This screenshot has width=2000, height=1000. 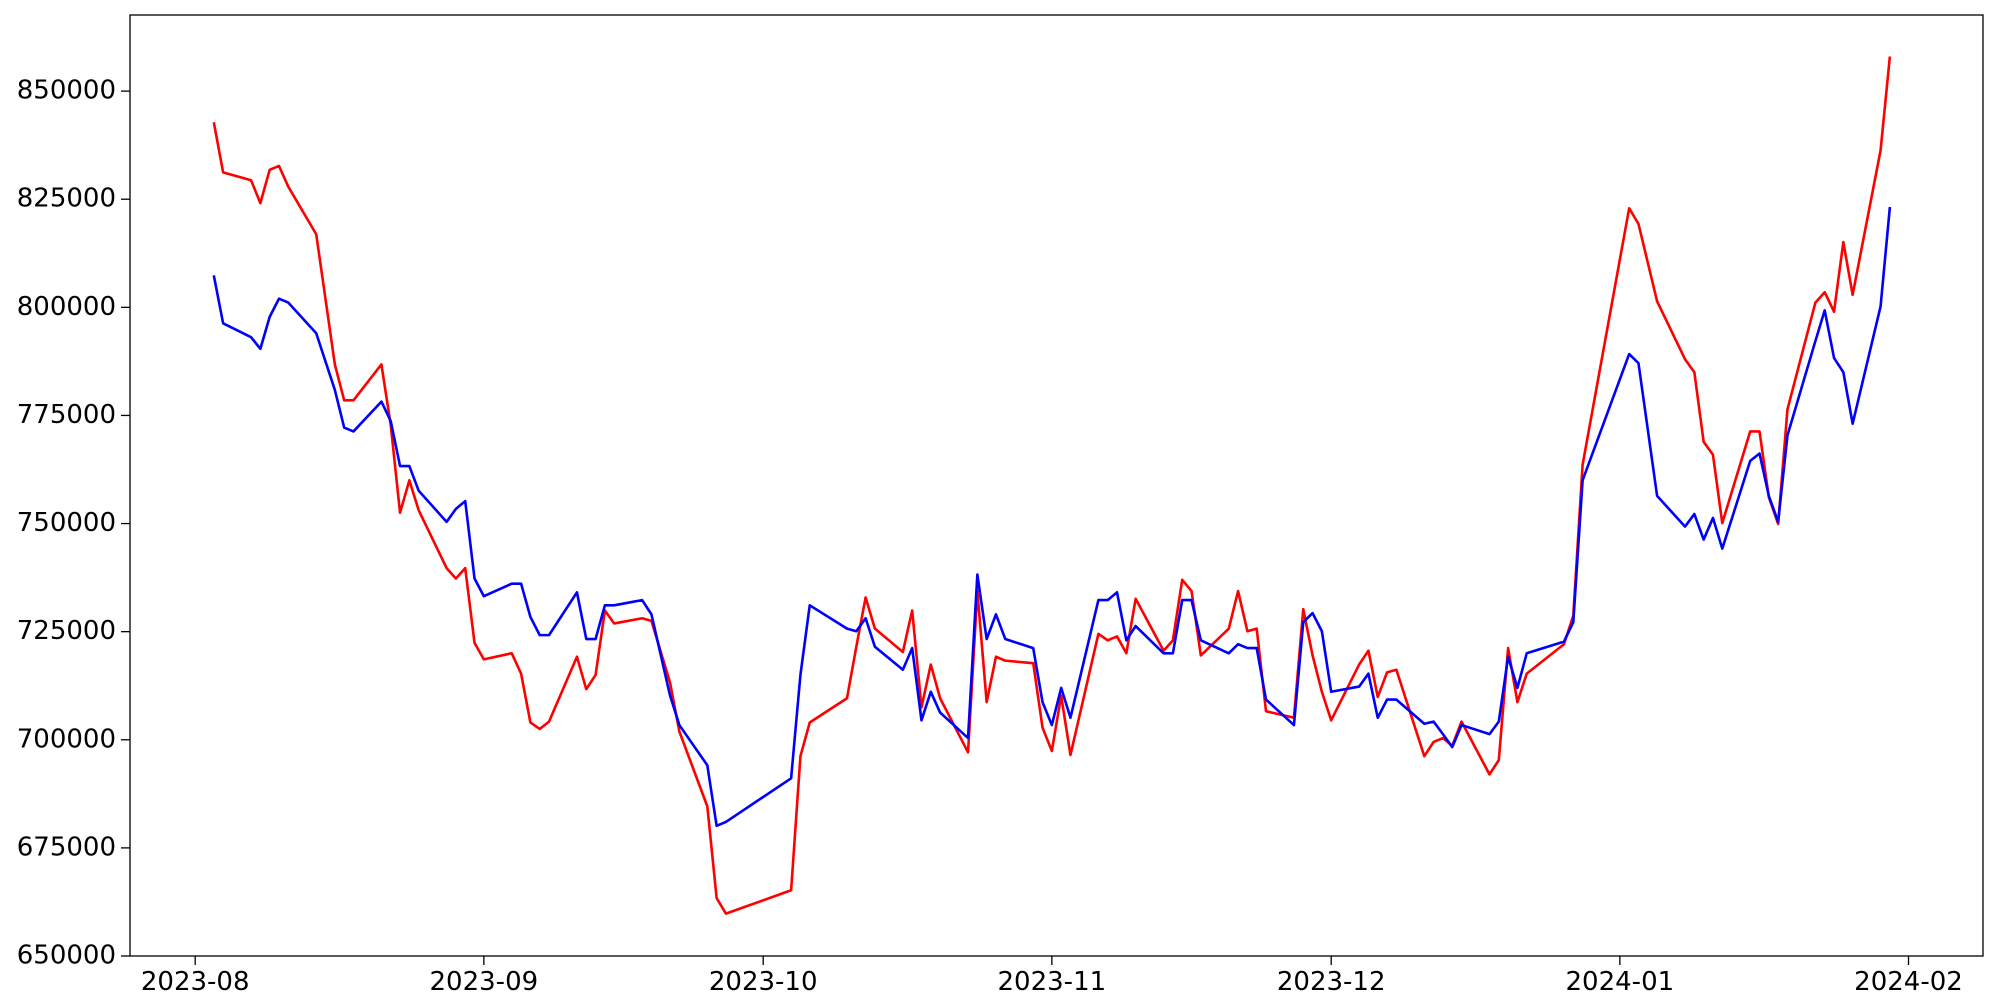 I want to click on y-tick-label: 775000, so click(x=66, y=415).